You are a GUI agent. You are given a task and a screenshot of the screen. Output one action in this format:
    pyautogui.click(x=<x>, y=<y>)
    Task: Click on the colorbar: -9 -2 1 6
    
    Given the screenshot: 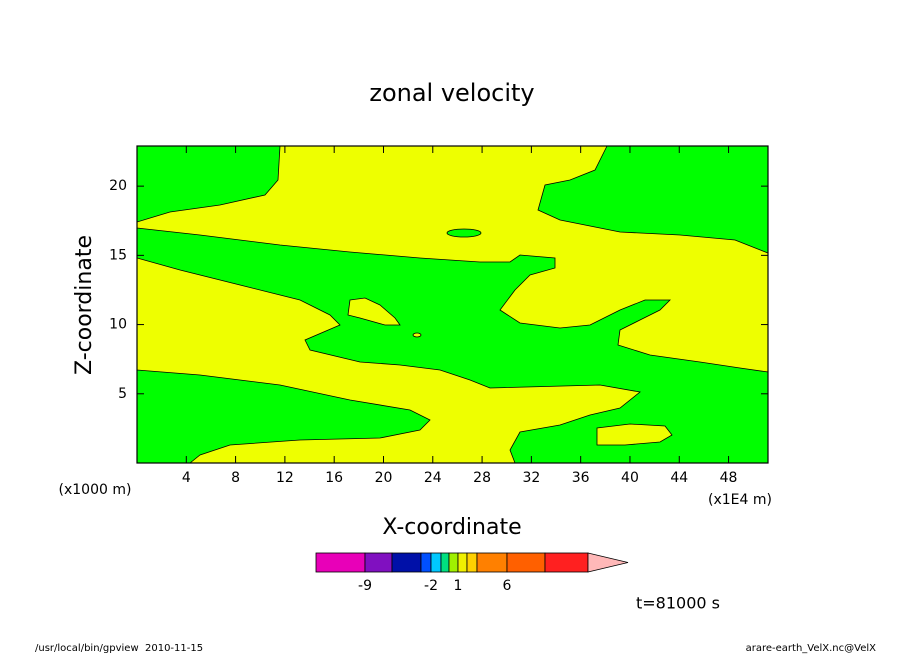 What is the action you would take?
    pyautogui.click(x=472, y=573)
    